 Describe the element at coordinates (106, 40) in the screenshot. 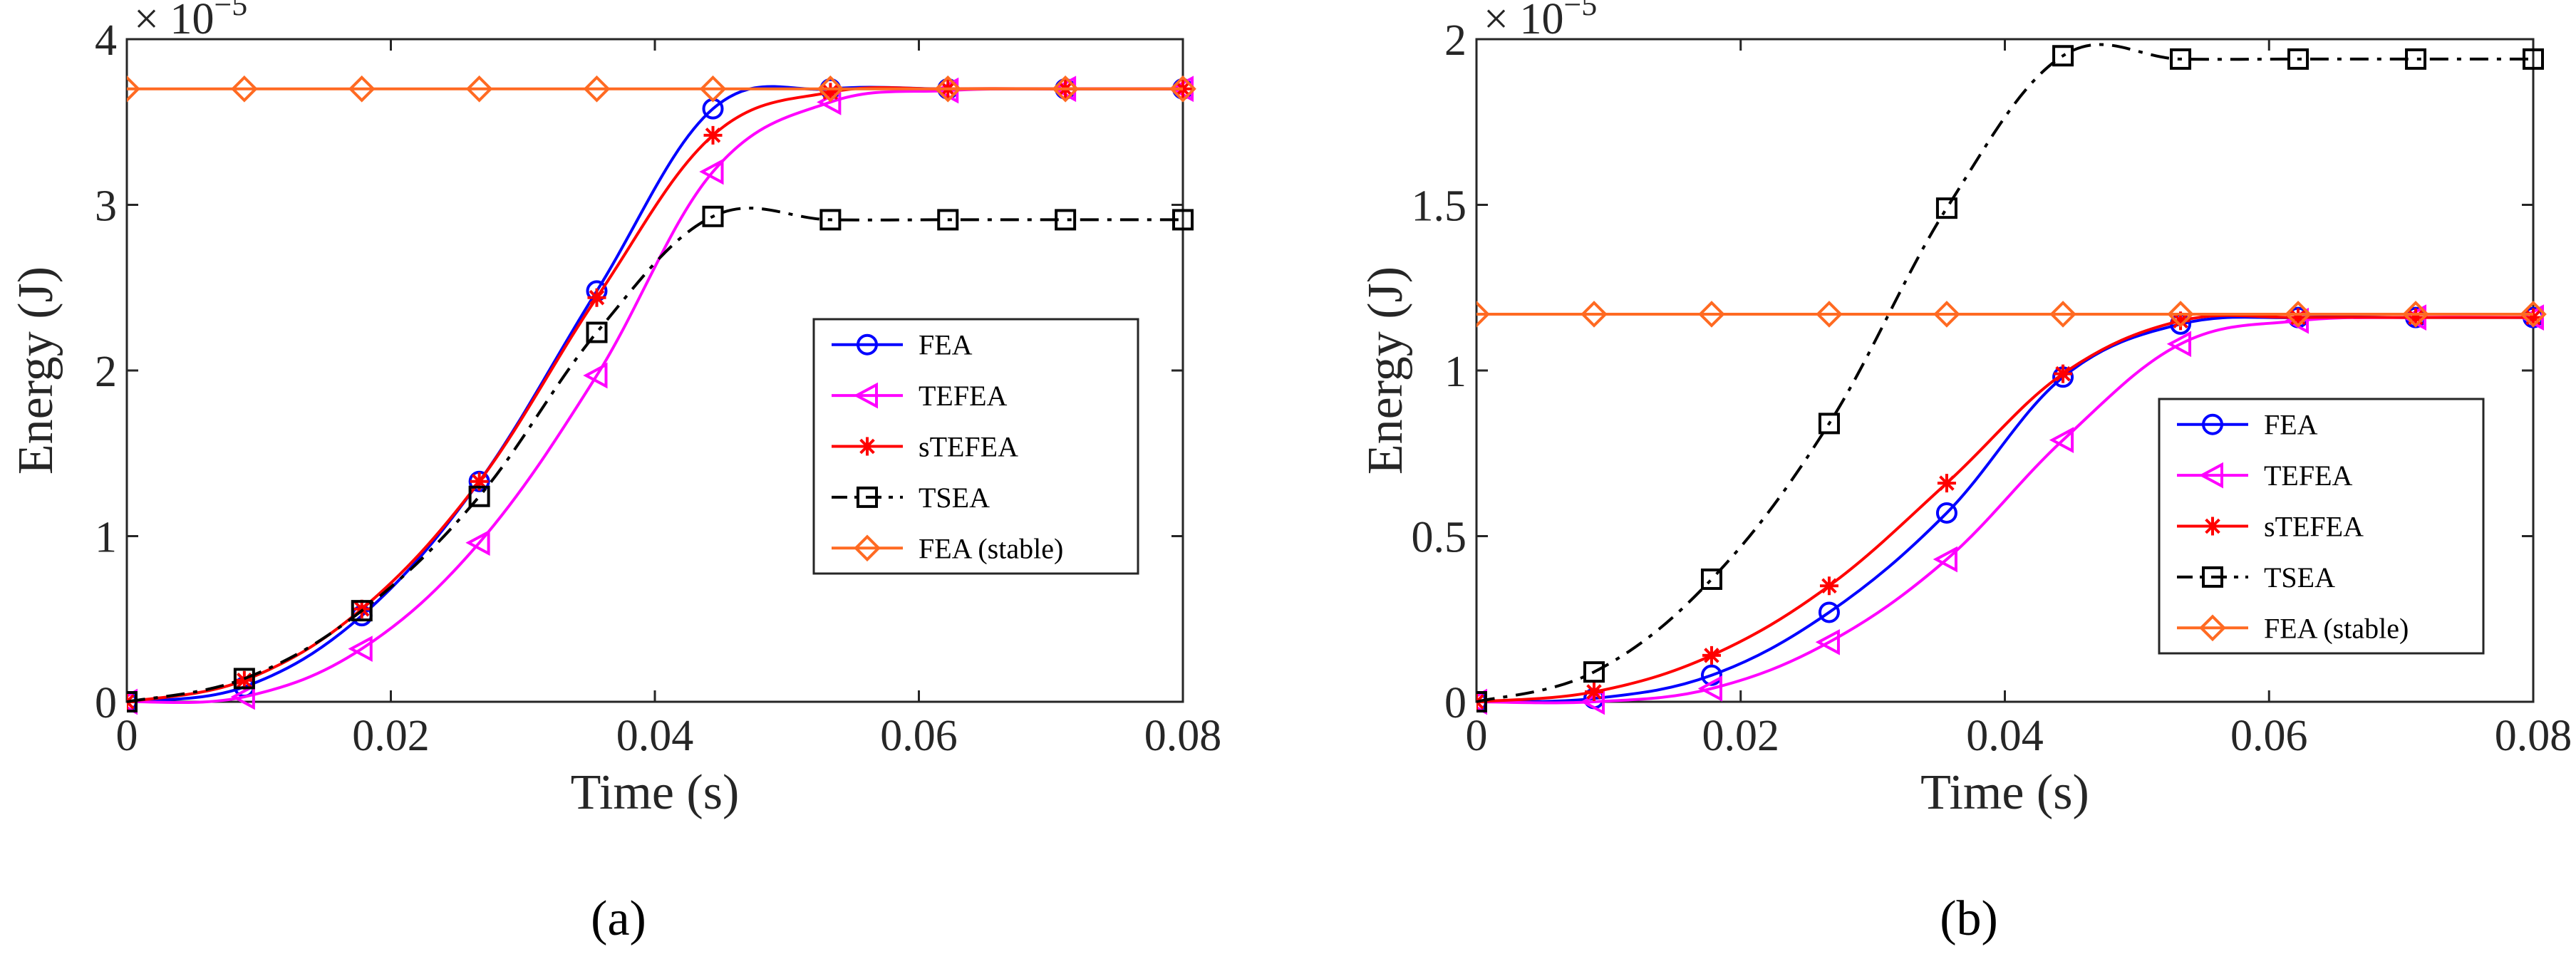

I see `y-tick-label: 4` at that location.